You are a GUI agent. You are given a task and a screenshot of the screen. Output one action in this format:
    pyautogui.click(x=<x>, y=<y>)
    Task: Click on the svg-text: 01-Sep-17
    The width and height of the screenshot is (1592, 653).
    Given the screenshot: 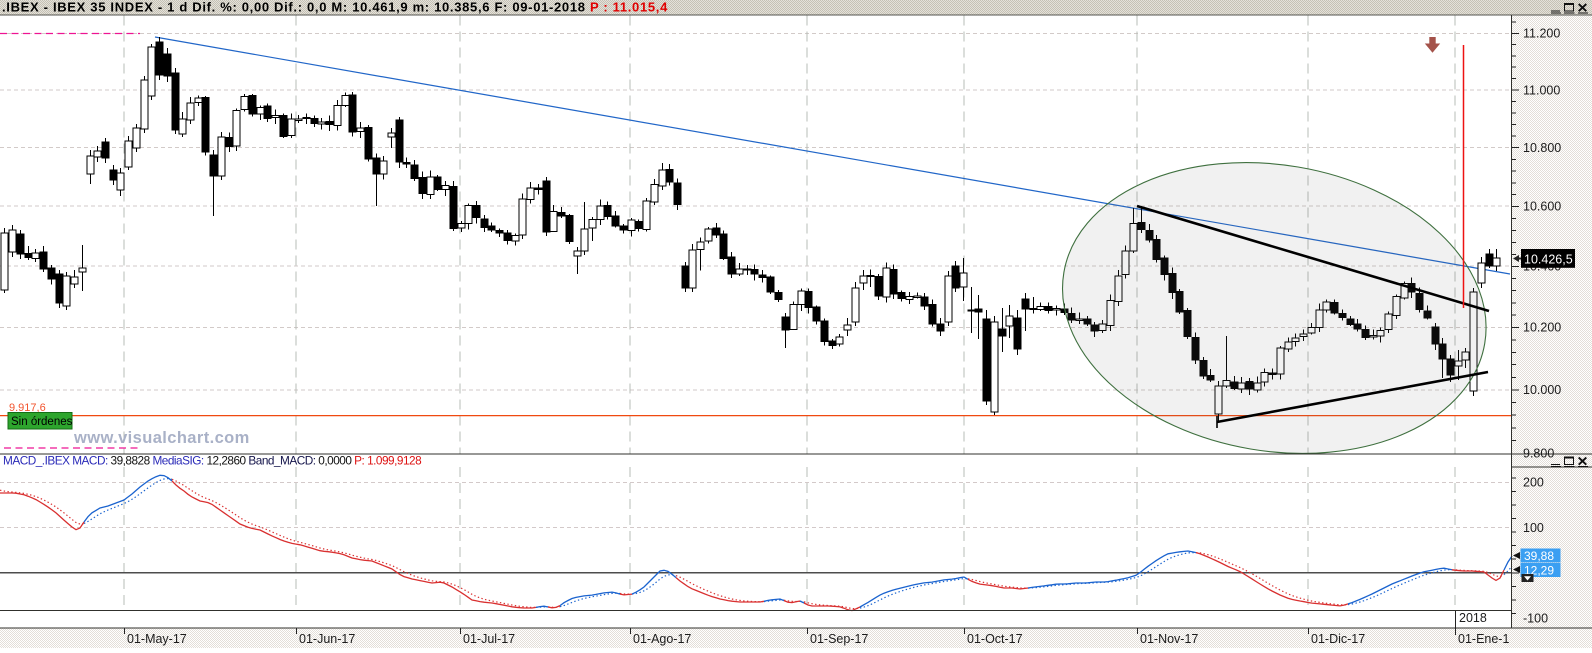 What is the action you would take?
    pyautogui.click(x=839, y=639)
    